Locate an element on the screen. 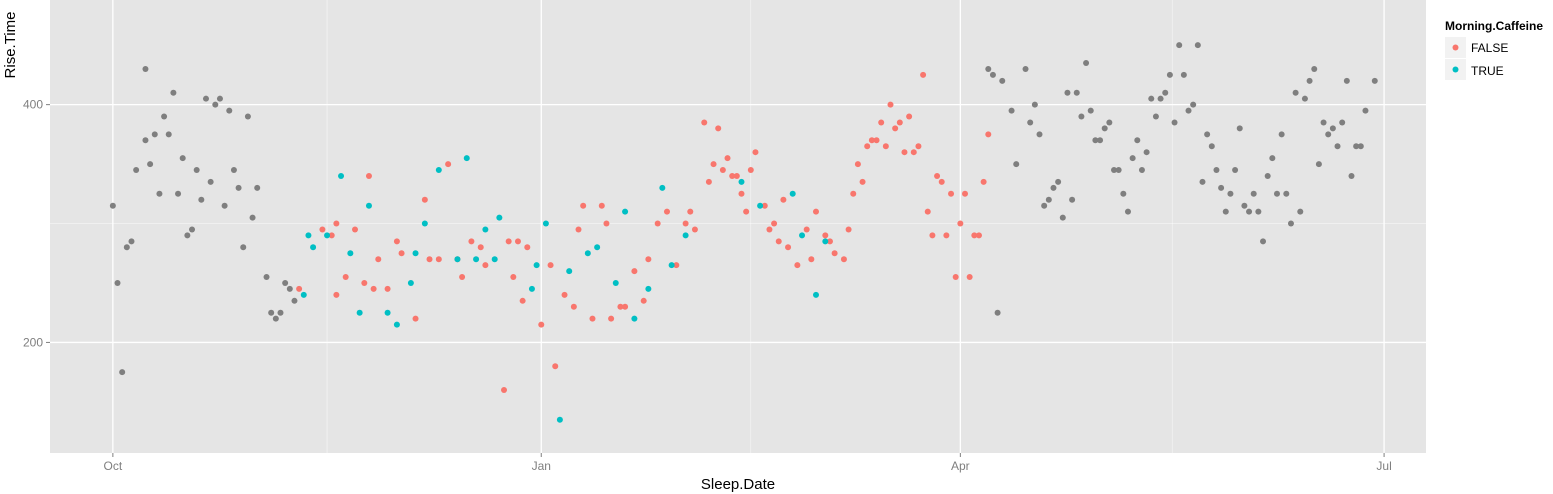 This screenshot has width=1553, height=494. legend-key-false-marker is located at coordinates (1455, 47).